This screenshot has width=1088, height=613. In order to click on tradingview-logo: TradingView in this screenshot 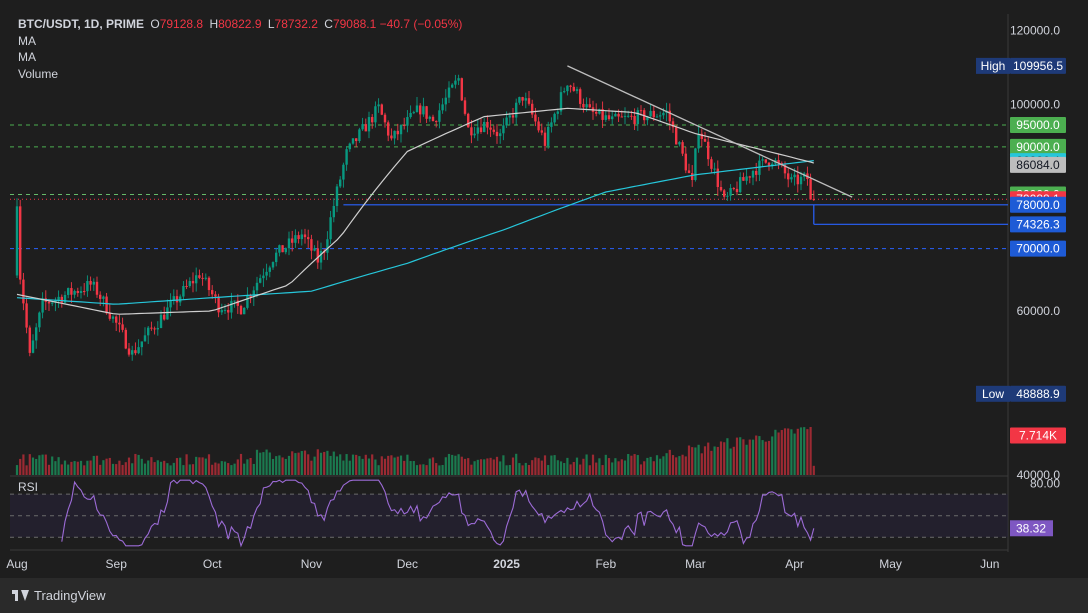, I will do `click(59, 595)`.